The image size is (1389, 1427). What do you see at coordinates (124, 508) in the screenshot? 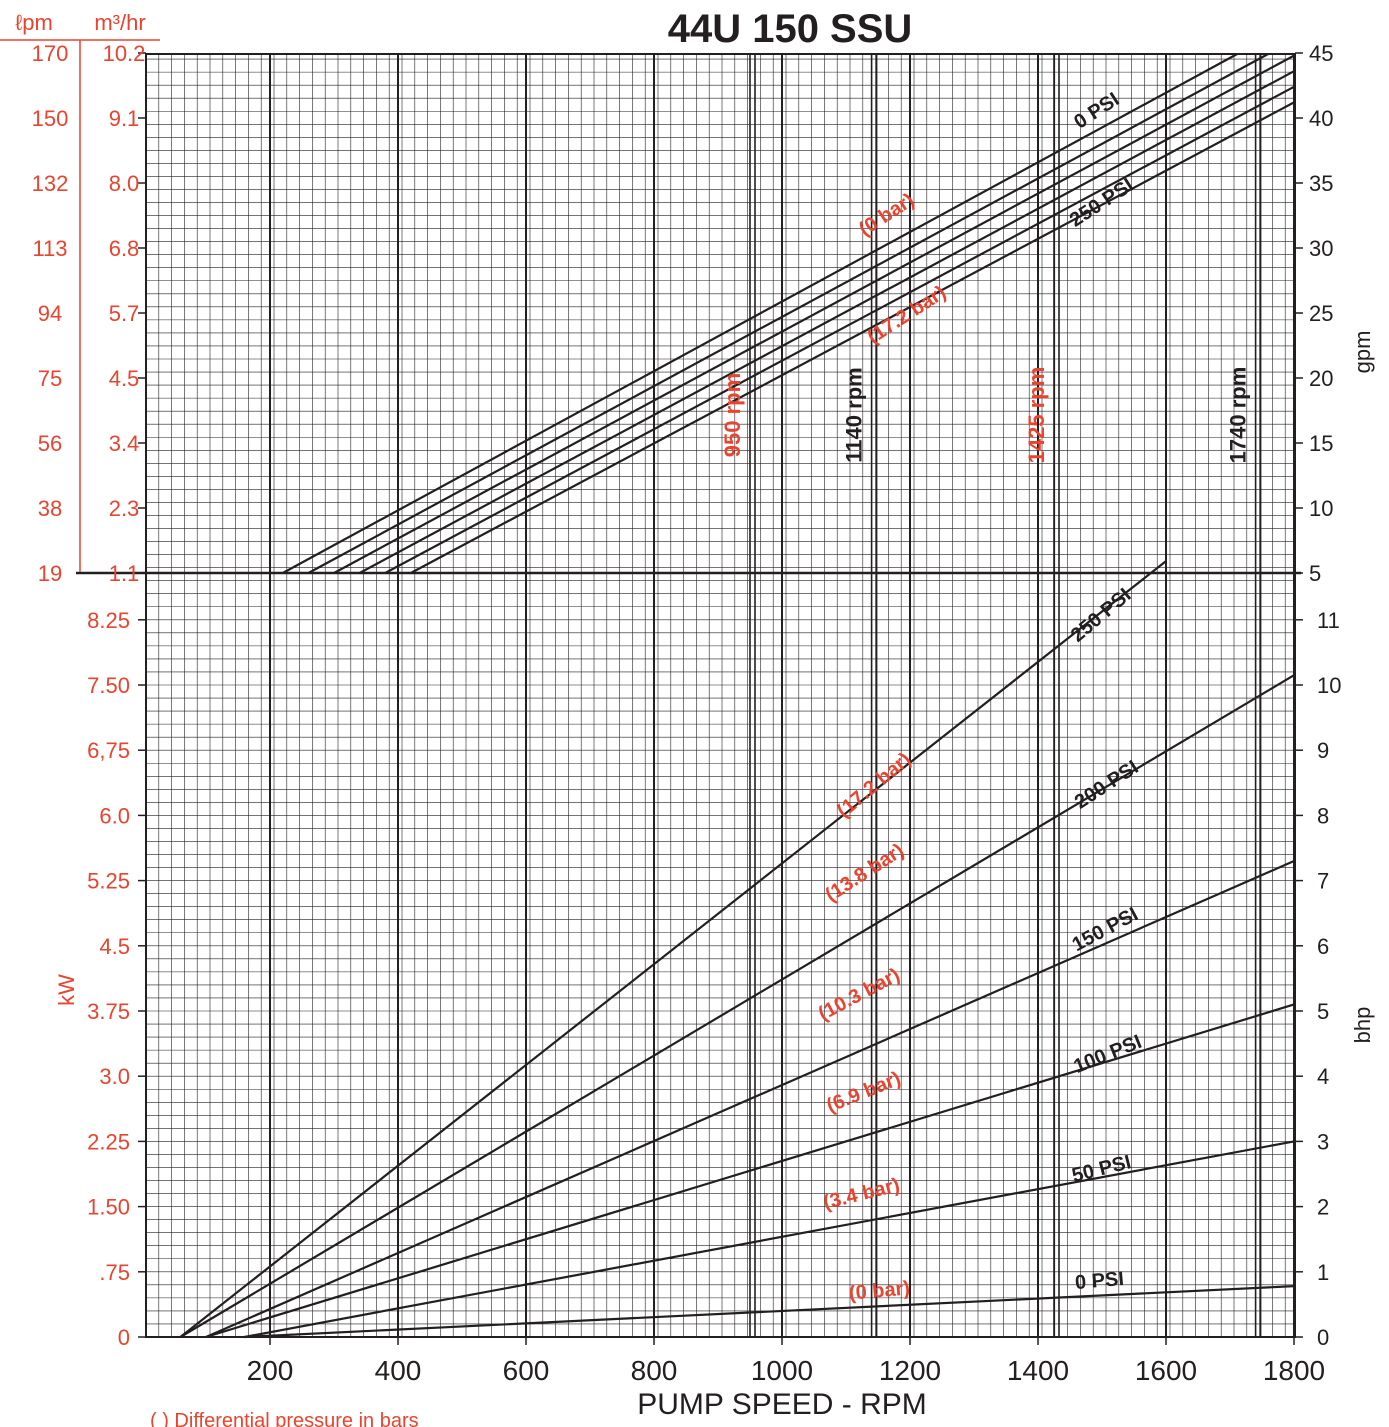
I see `m3hr-tick-label: 2.3` at bounding box center [124, 508].